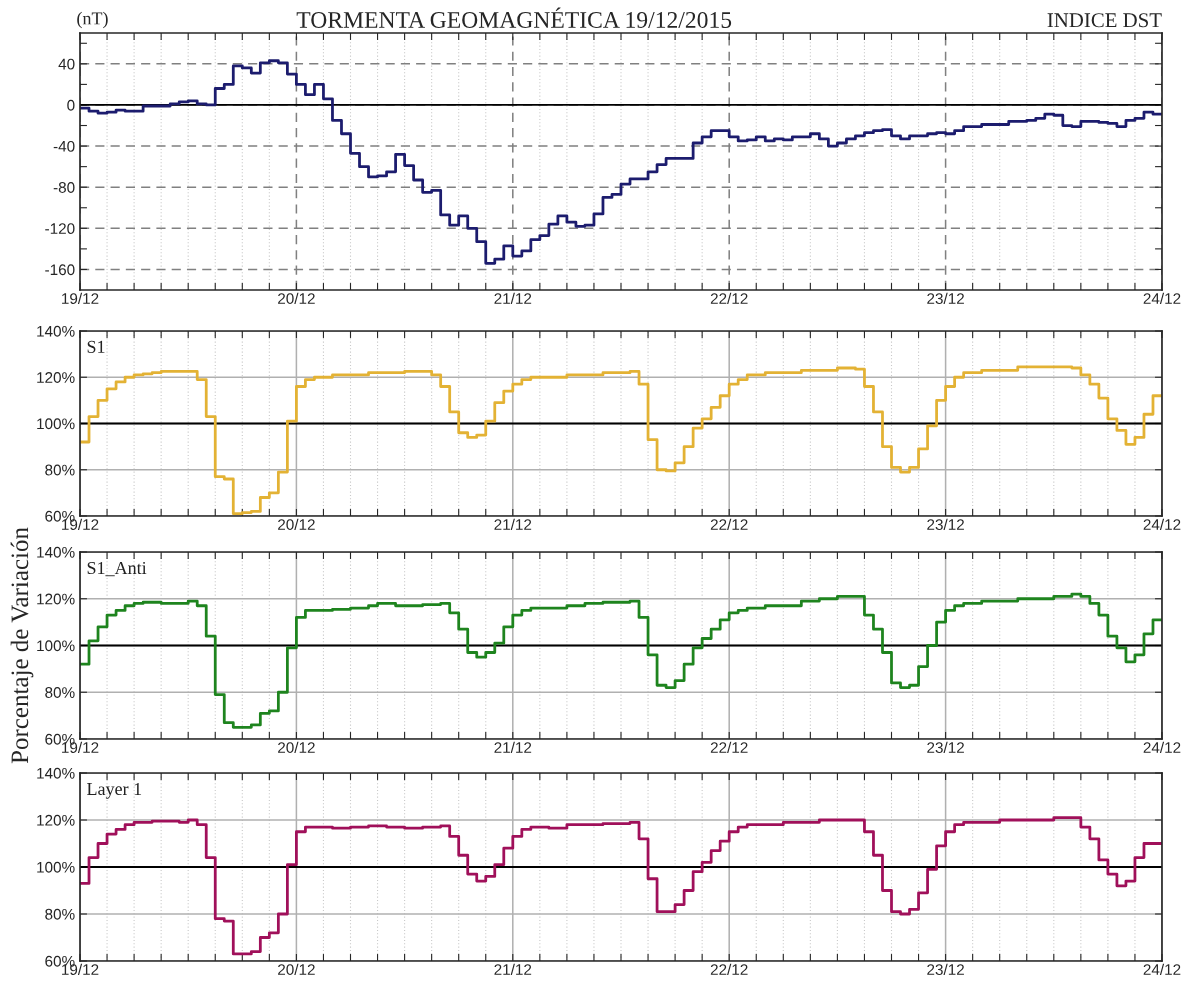  What do you see at coordinates (117, 569) in the screenshot?
I see `series-label: S1_Anti` at bounding box center [117, 569].